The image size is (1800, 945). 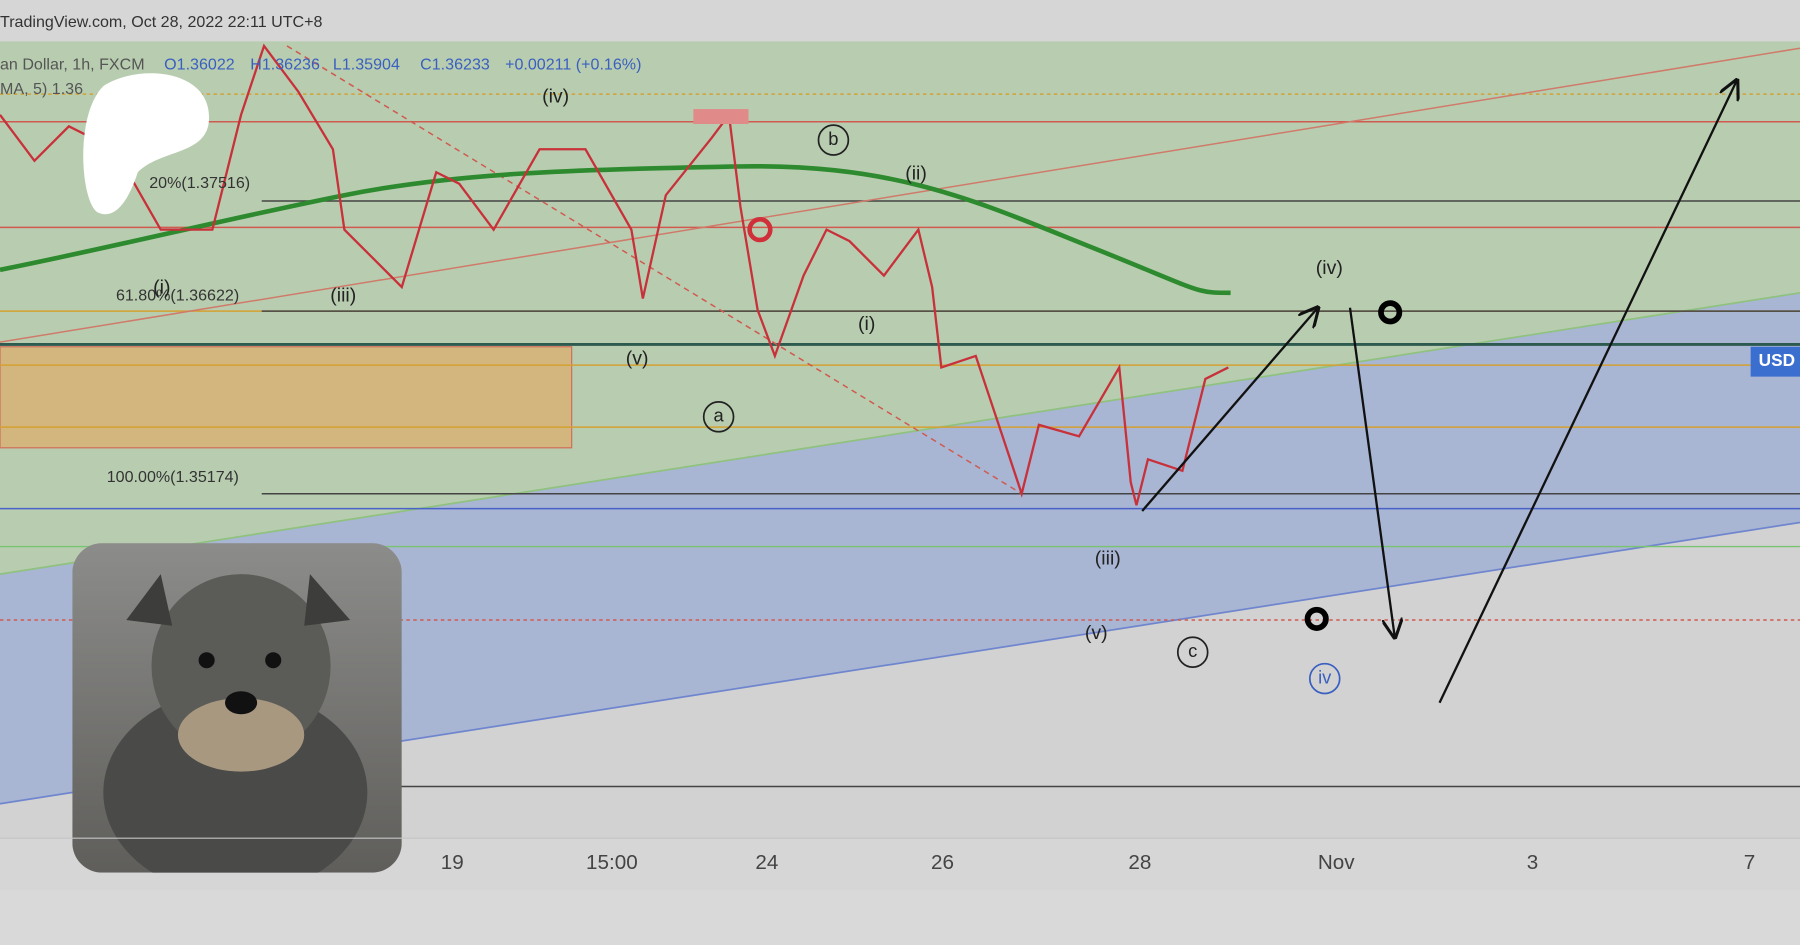 I want to click on marker-circle, so click(x=760, y=230).